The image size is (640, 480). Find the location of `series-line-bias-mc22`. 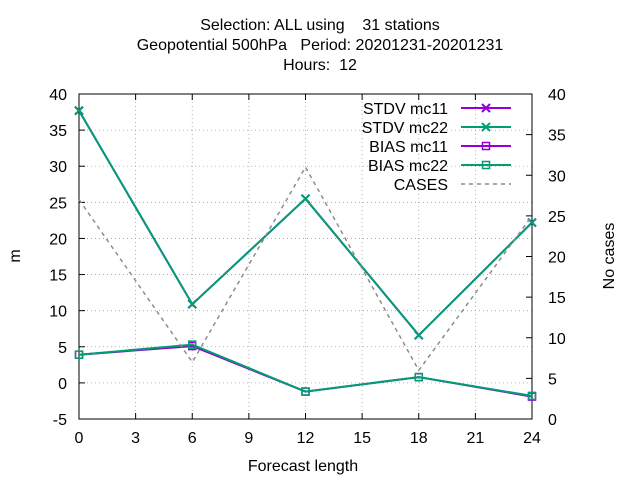

series-line-bias-mc22 is located at coordinates (305, 370).